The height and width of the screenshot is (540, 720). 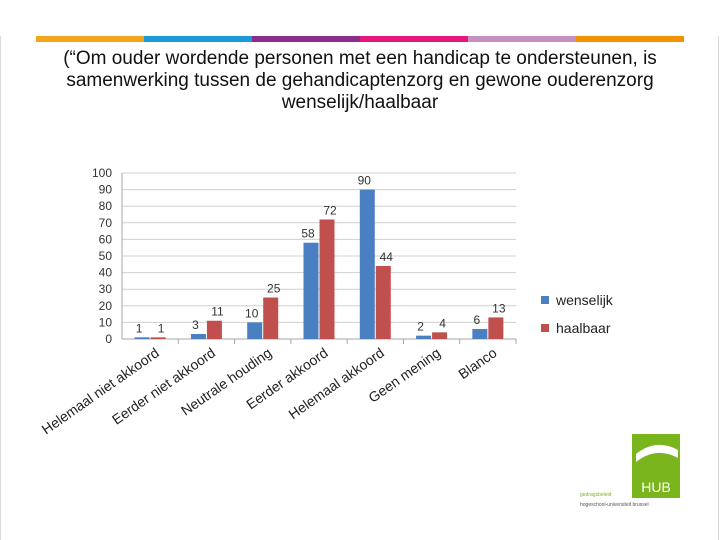 What do you see at coordinates (545, 328) in the screenshot?
I see `legend-swatch-haalbaar` at bounding box center [545, 328].